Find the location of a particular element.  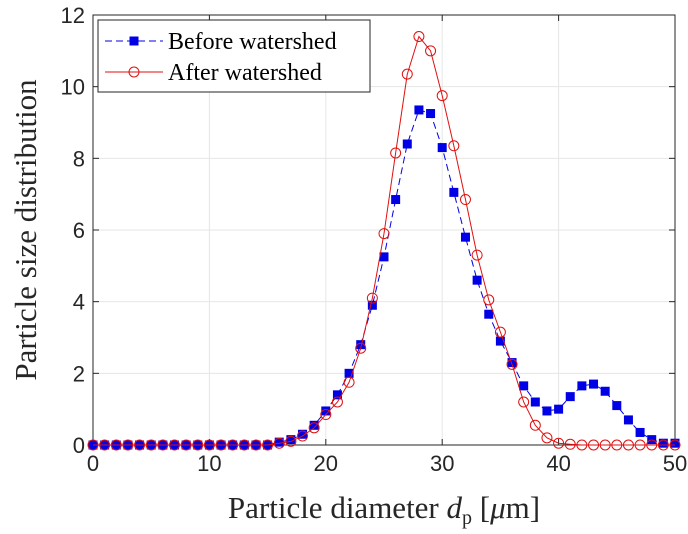

y-tick-label: 4 is located at coordinates (79, 302).